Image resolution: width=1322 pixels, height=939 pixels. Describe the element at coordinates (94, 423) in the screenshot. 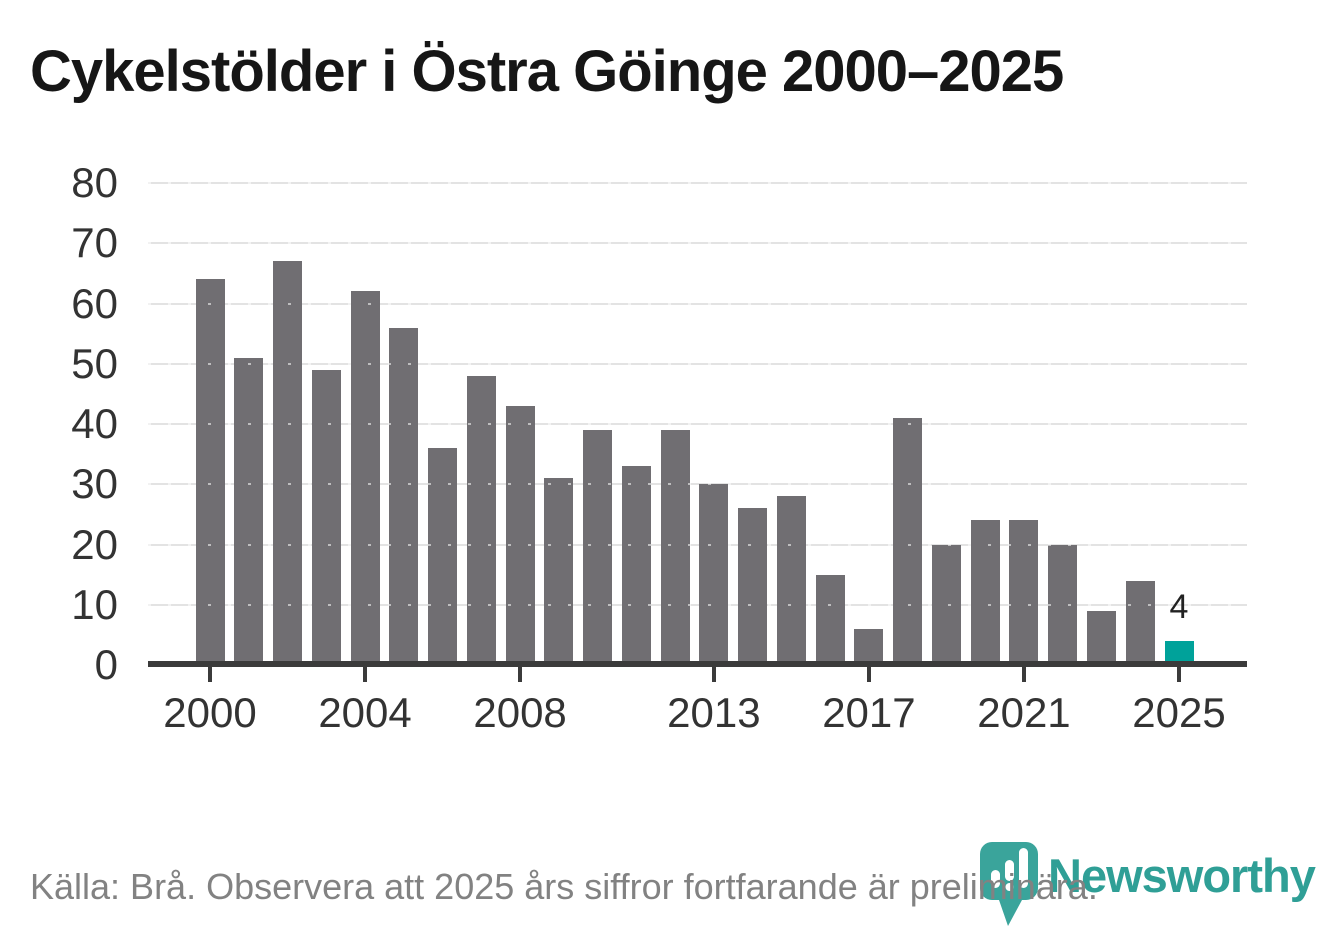

I see `y-tick-label-40: 40` at that location.